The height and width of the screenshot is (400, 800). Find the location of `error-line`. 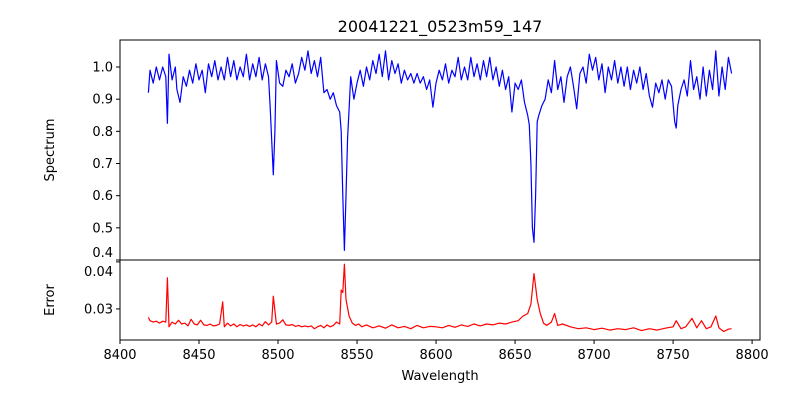

error-line is located at coordinates (439, 298).